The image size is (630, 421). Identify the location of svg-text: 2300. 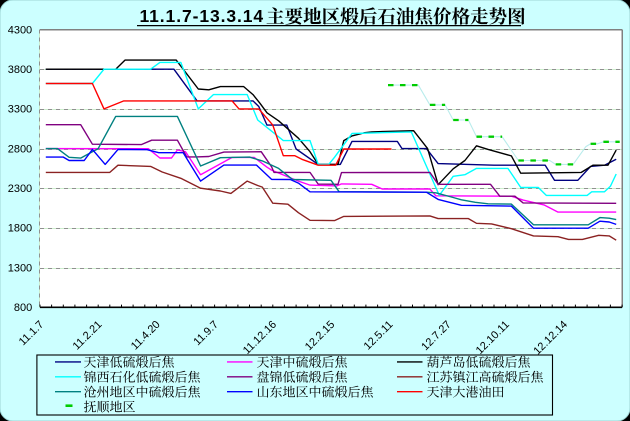
(20, 189).